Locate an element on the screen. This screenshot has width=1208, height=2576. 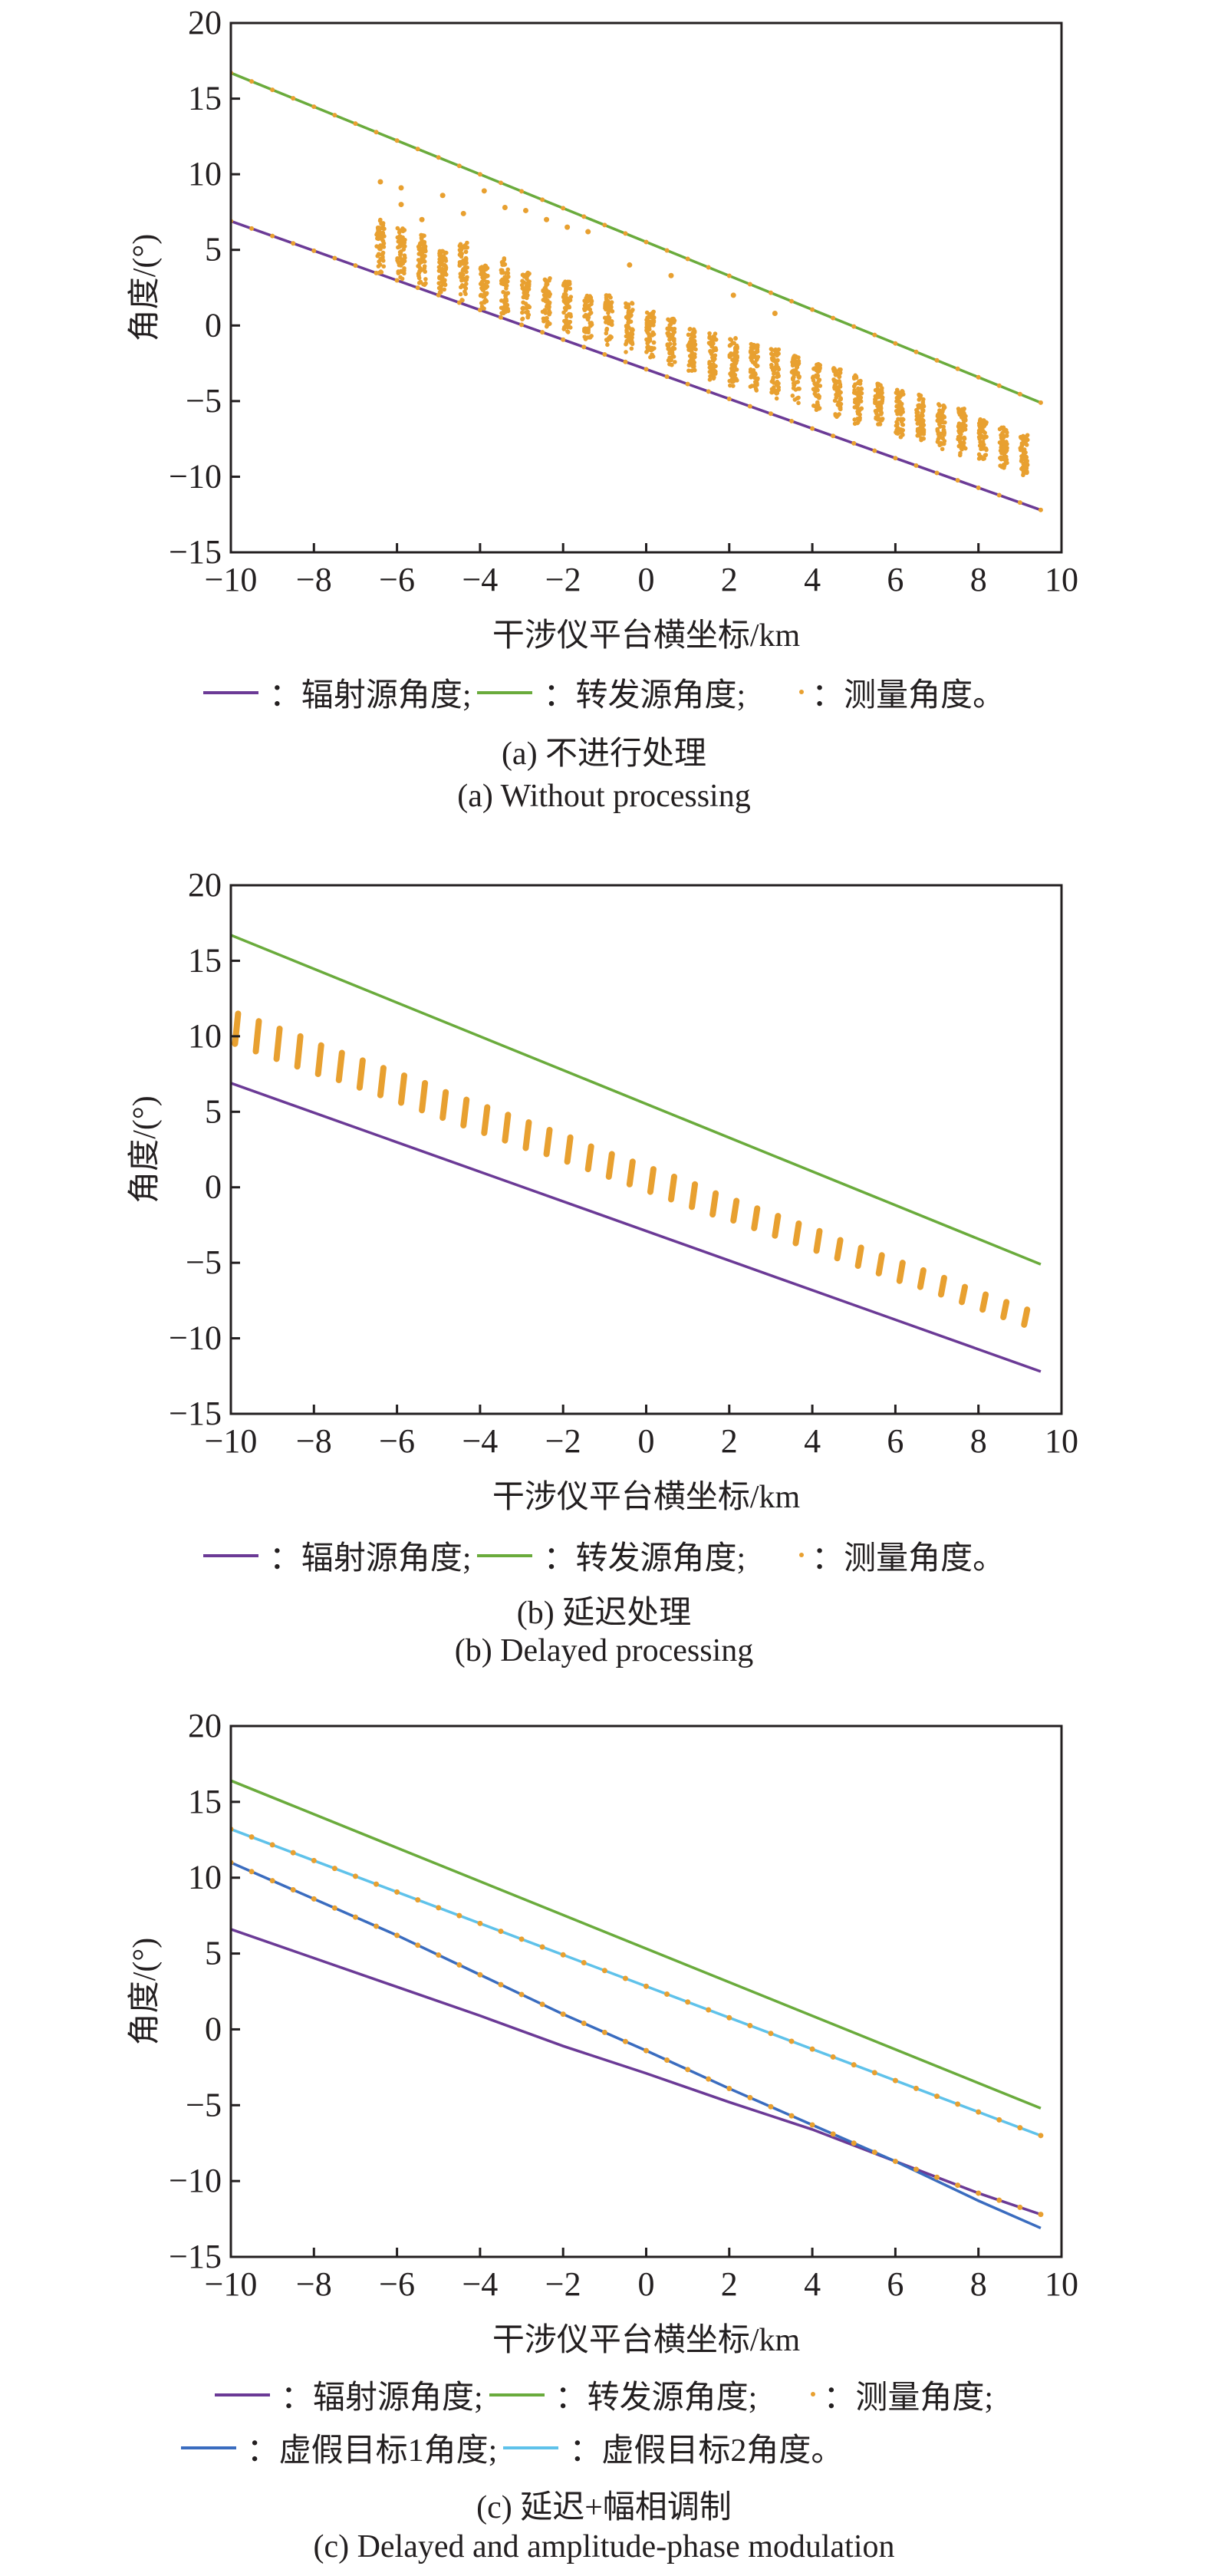
x-tick-label: 6 is located at coordinates (895, 2284).